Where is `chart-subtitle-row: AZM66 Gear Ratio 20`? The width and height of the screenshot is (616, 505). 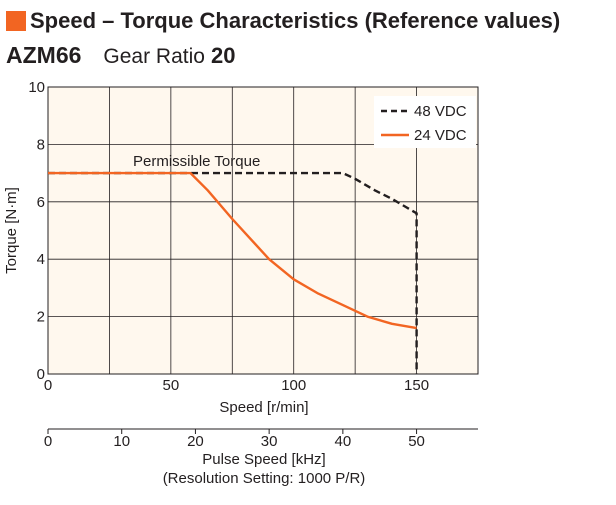 chart-subtitle-row: AZM66 Gear Ratio 20 is located at coordinates (120, 57).